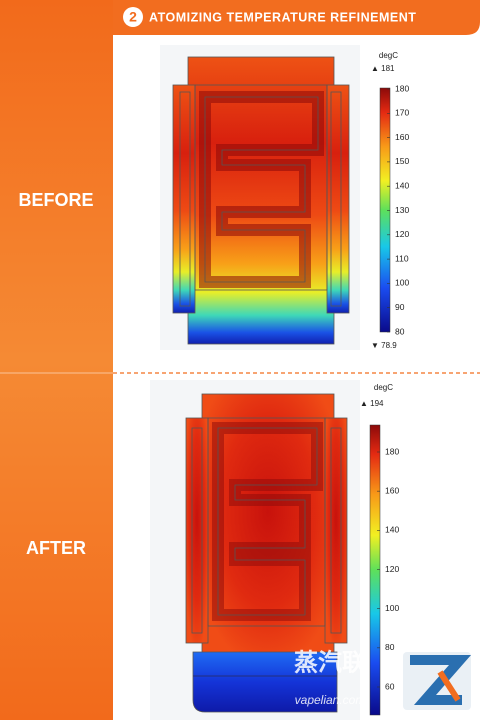 This screenshot has width=480, height=725. What do you see at coordinates (56, 548) in the screenshot?
I see `panel-label: AFTER` at bounding box center [56, 548].